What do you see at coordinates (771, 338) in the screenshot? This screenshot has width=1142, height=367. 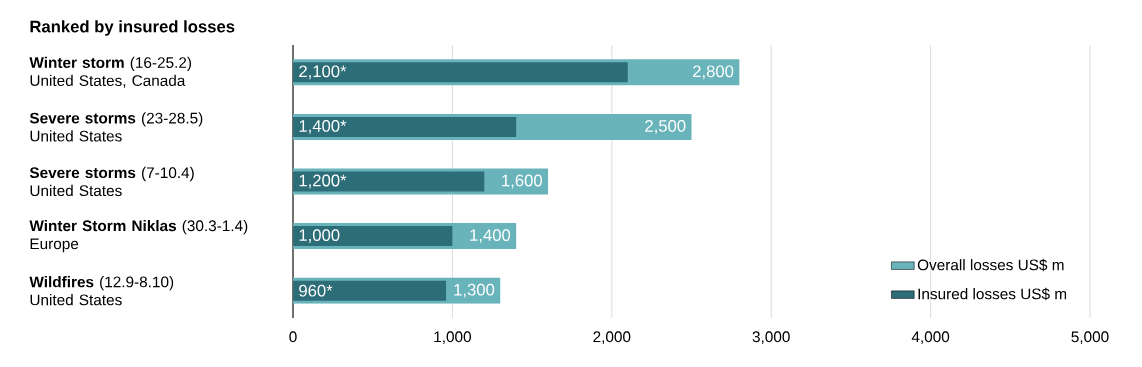 I see `x-tick-label: 3,000` at bounding box center [771, 338].